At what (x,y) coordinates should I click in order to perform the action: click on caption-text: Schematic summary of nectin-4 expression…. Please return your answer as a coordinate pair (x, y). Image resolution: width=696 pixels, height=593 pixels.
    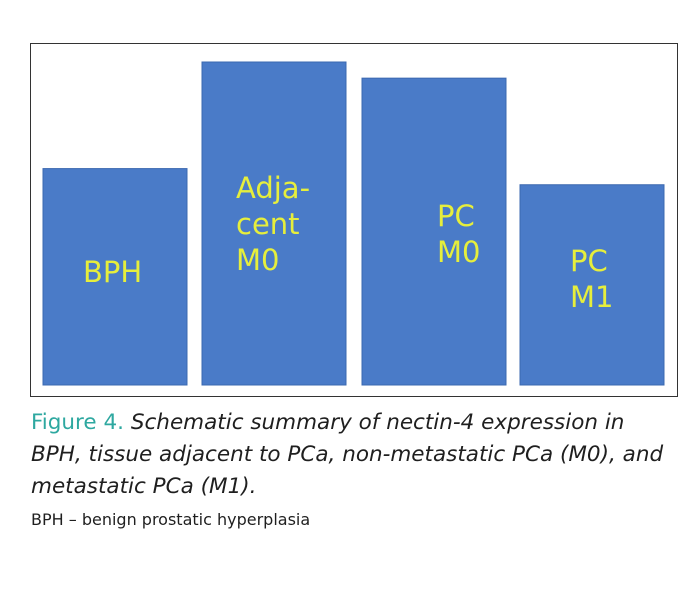
    Looking at the image, I should click on (347, 454).